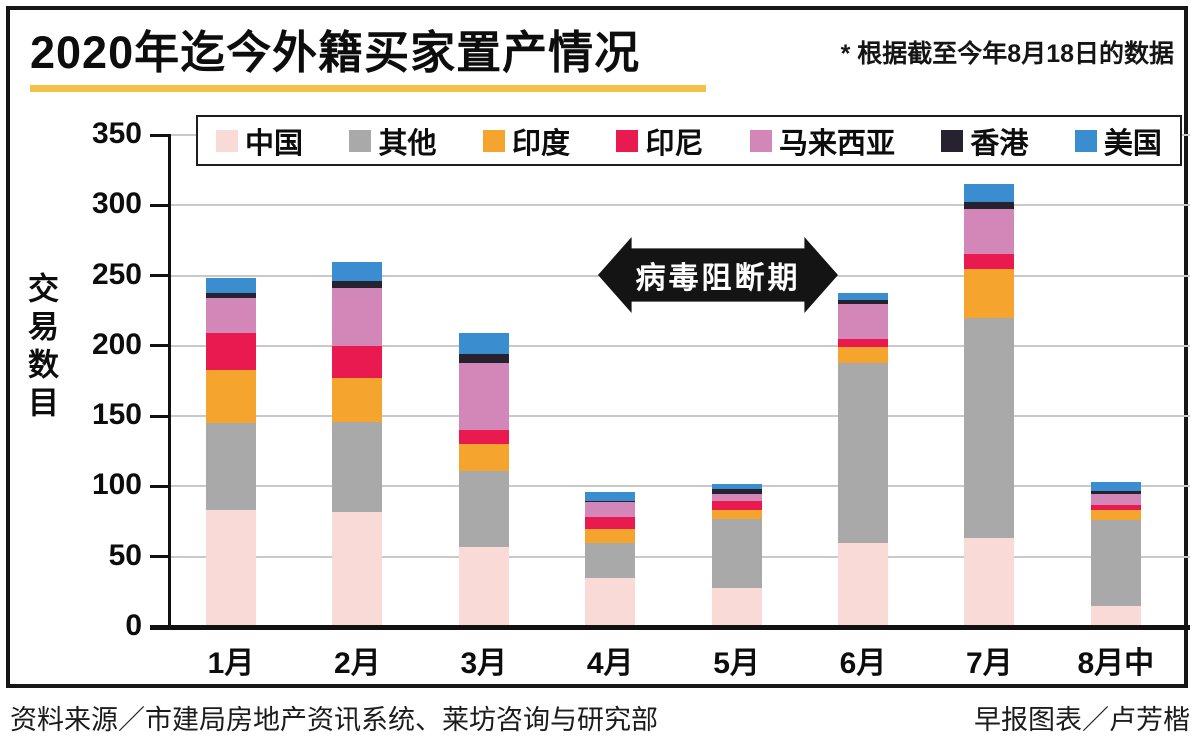 The image size is (1200, 736). Describe the element at coordinates (1115, 486) in the screenshot. I see `segment-美国-8月中` at that location.